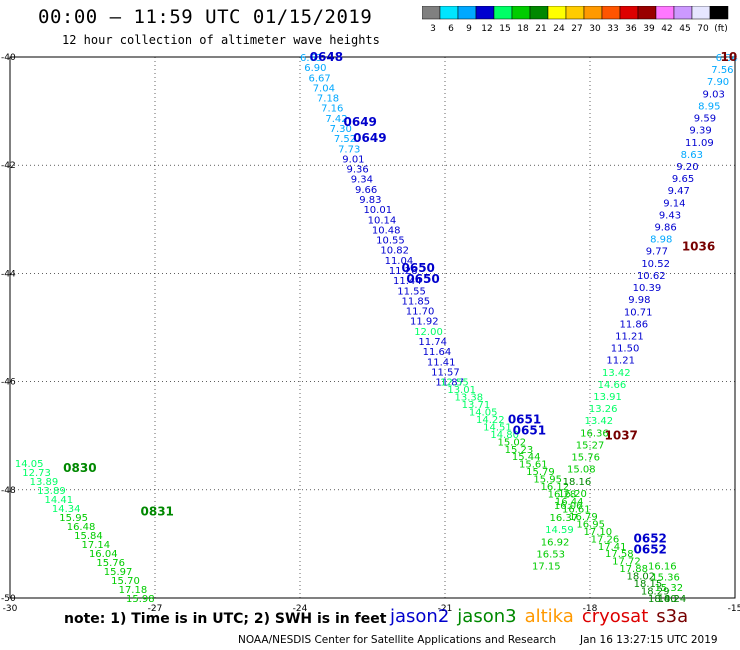 The height and width of the screenshot is (650, 740). I want to click on pass-time-label: 0650, so click(418, 268).